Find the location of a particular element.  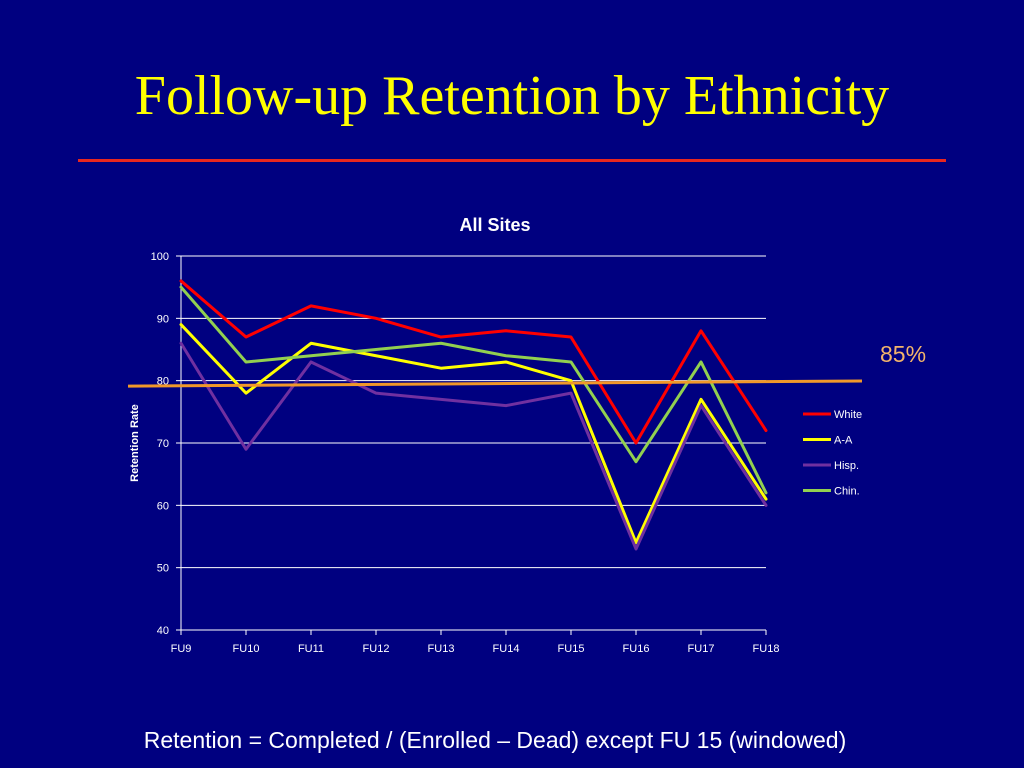

y-tick-label: 40 is located at coordinates (163, 631).